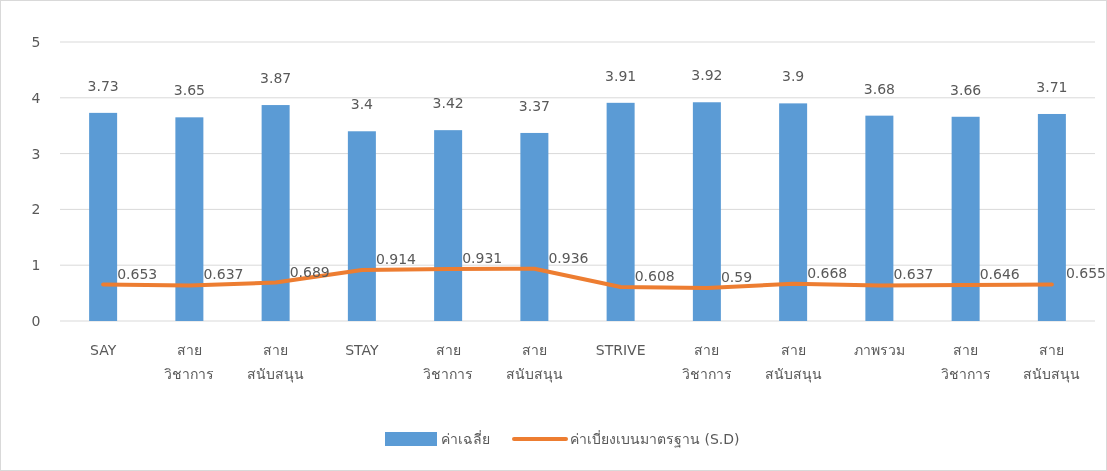 This screenshot has width=1107, height=471. I want to click on data-label: 0.914, so click(396, 259).